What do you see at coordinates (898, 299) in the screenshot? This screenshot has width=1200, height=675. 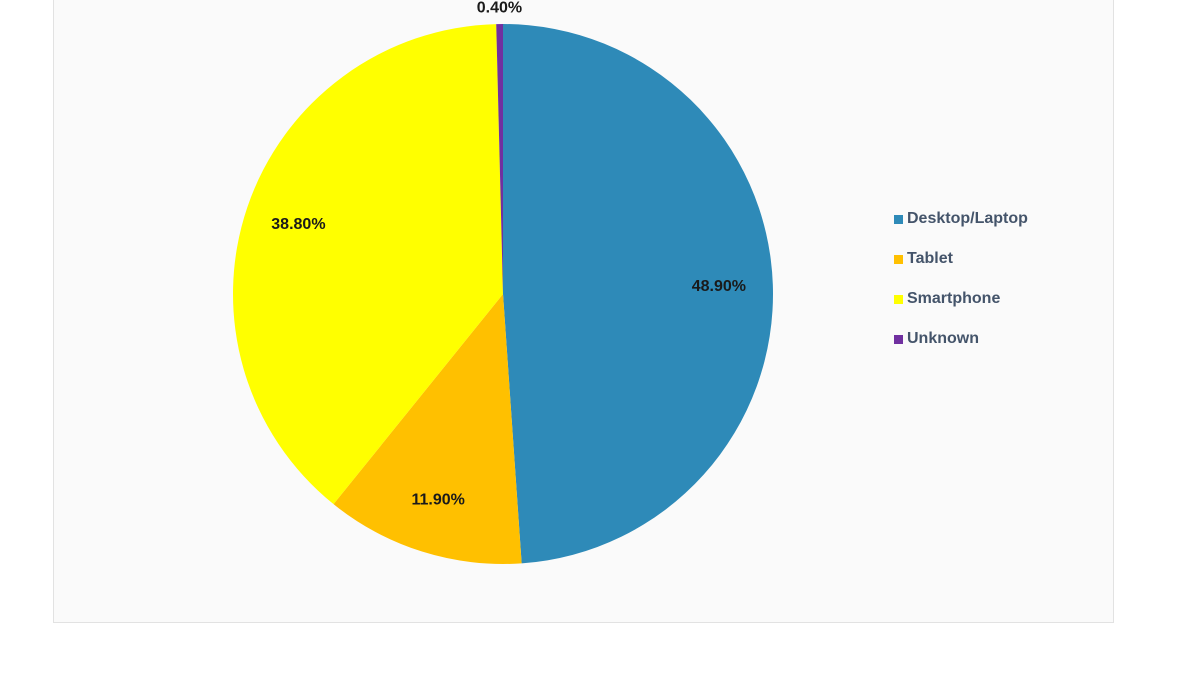 I see `legend-swatch-smartphone` at bounding box center [898, 299].